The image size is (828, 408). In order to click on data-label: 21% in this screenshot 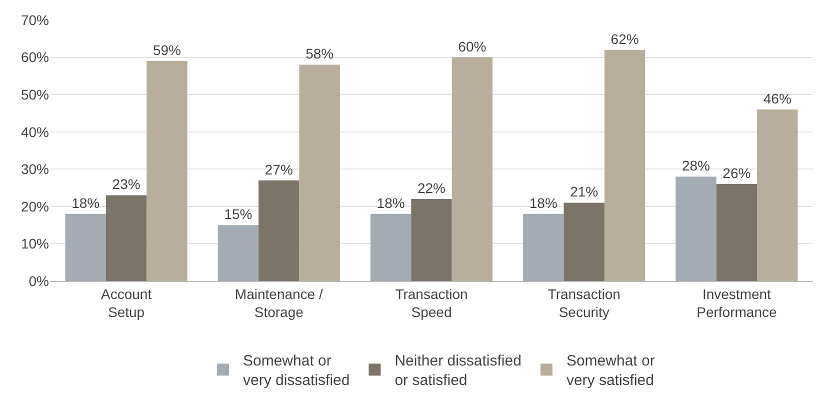, I will do `click(584, 192)`.